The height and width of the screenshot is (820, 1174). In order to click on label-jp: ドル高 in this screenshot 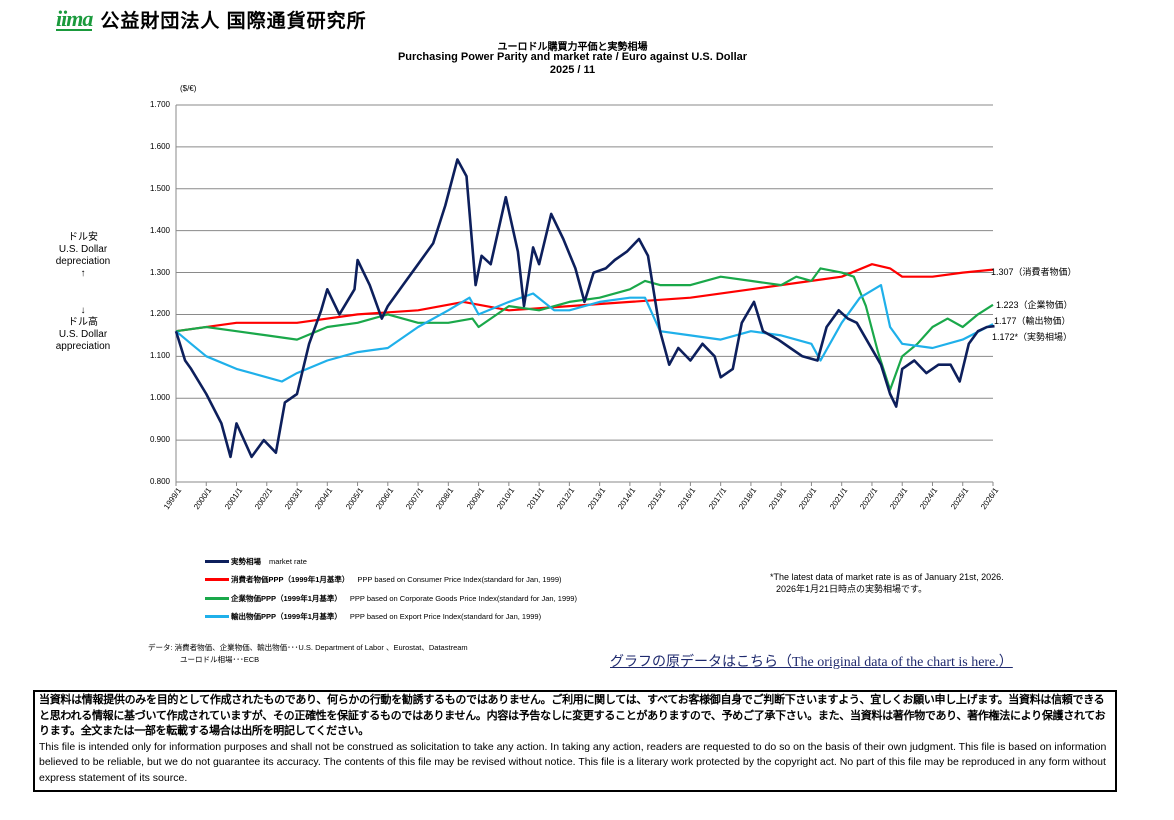, I will do `click(83, 322)`.